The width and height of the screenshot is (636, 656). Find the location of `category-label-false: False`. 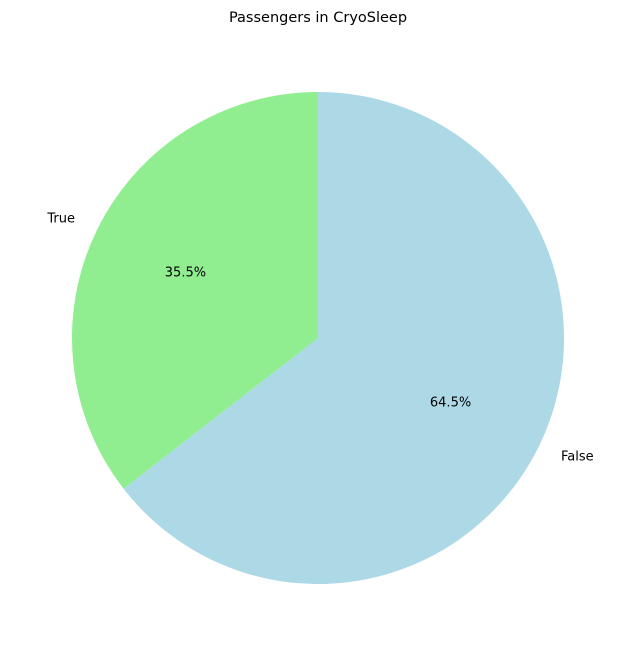

category-label-false: False is located at coordinates (577, 457).